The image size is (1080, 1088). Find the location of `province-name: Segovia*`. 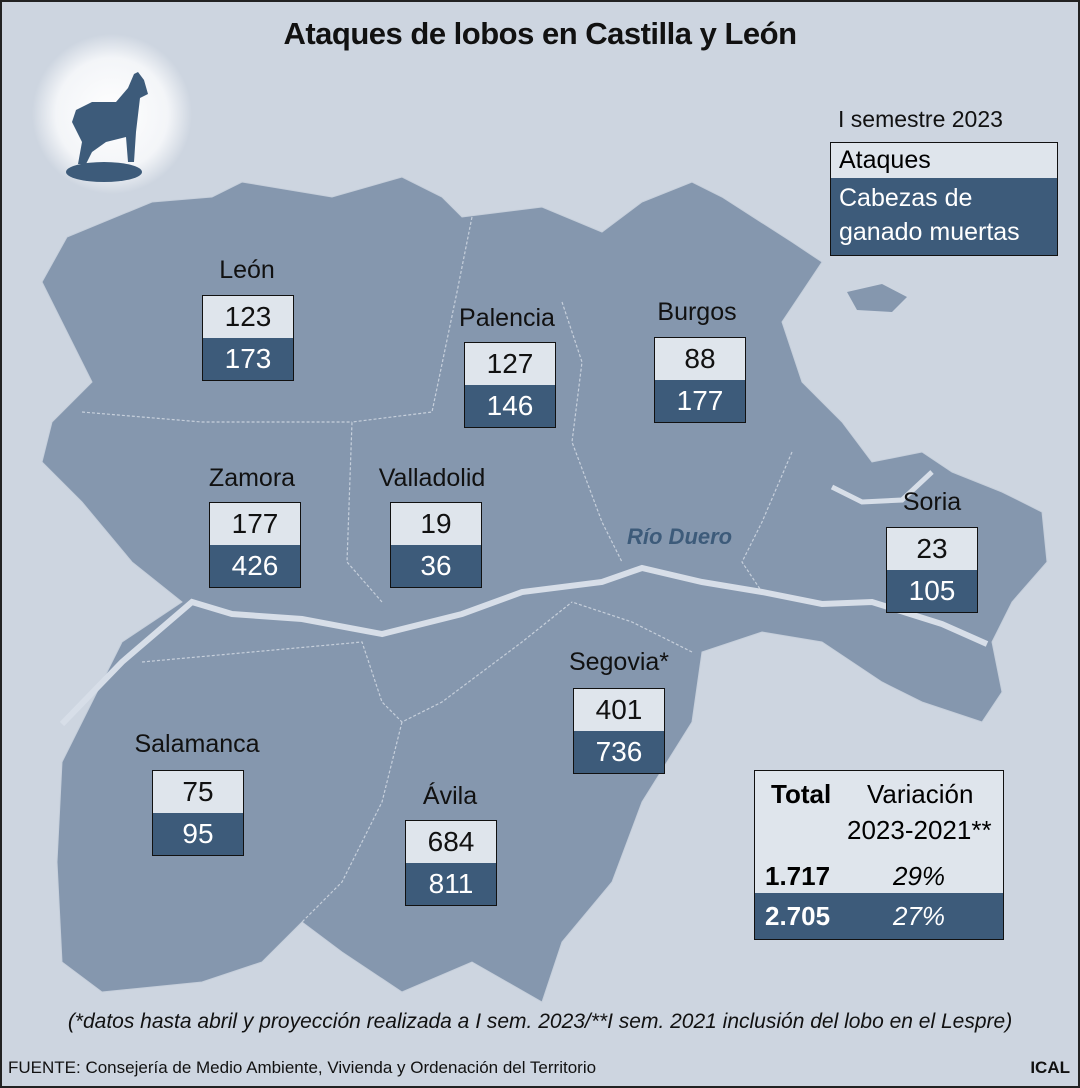

province-name: Segovia* is located at coordinates (619, 662).